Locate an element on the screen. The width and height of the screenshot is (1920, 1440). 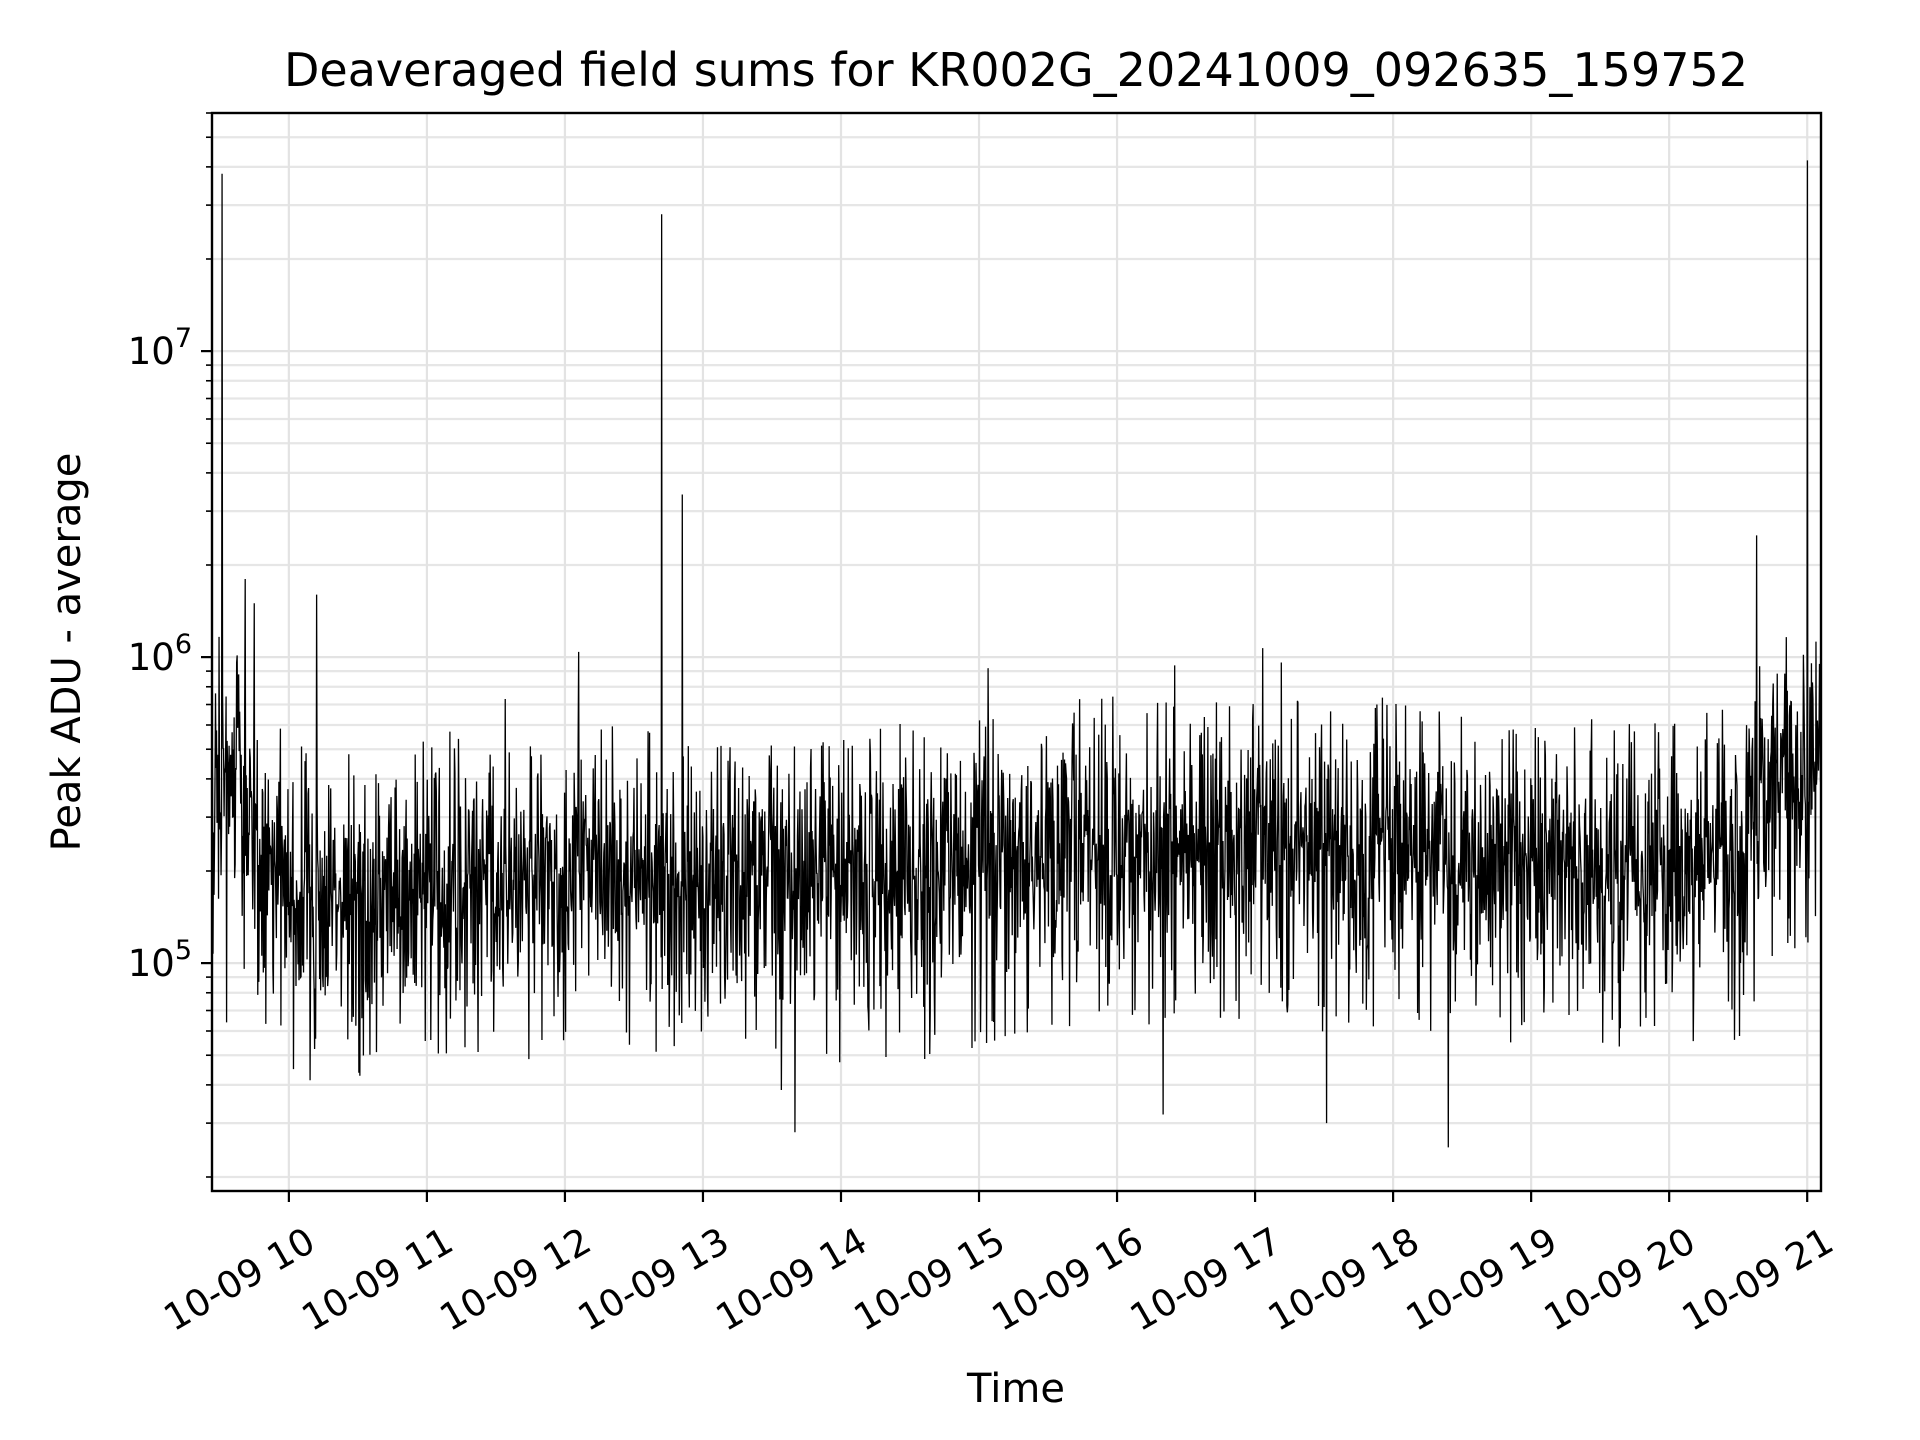
x-tick-label: 10-09 19 is located at coordinates (1482, 1279).